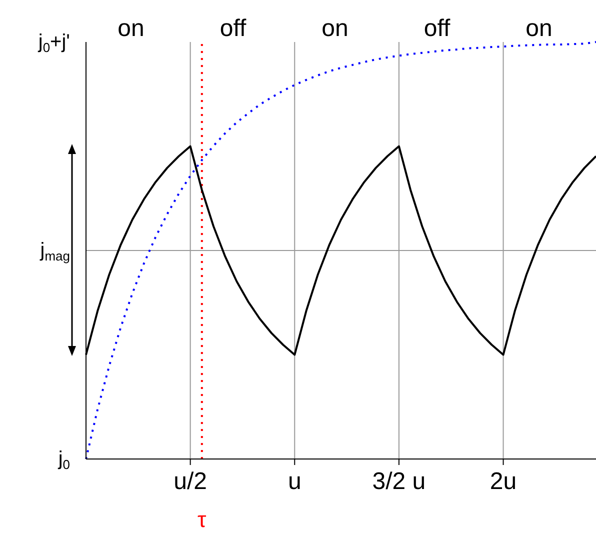  Describe the element at coordinates (191, 481) in the screenshot. I see `x-tick-label: u/2` at that location.